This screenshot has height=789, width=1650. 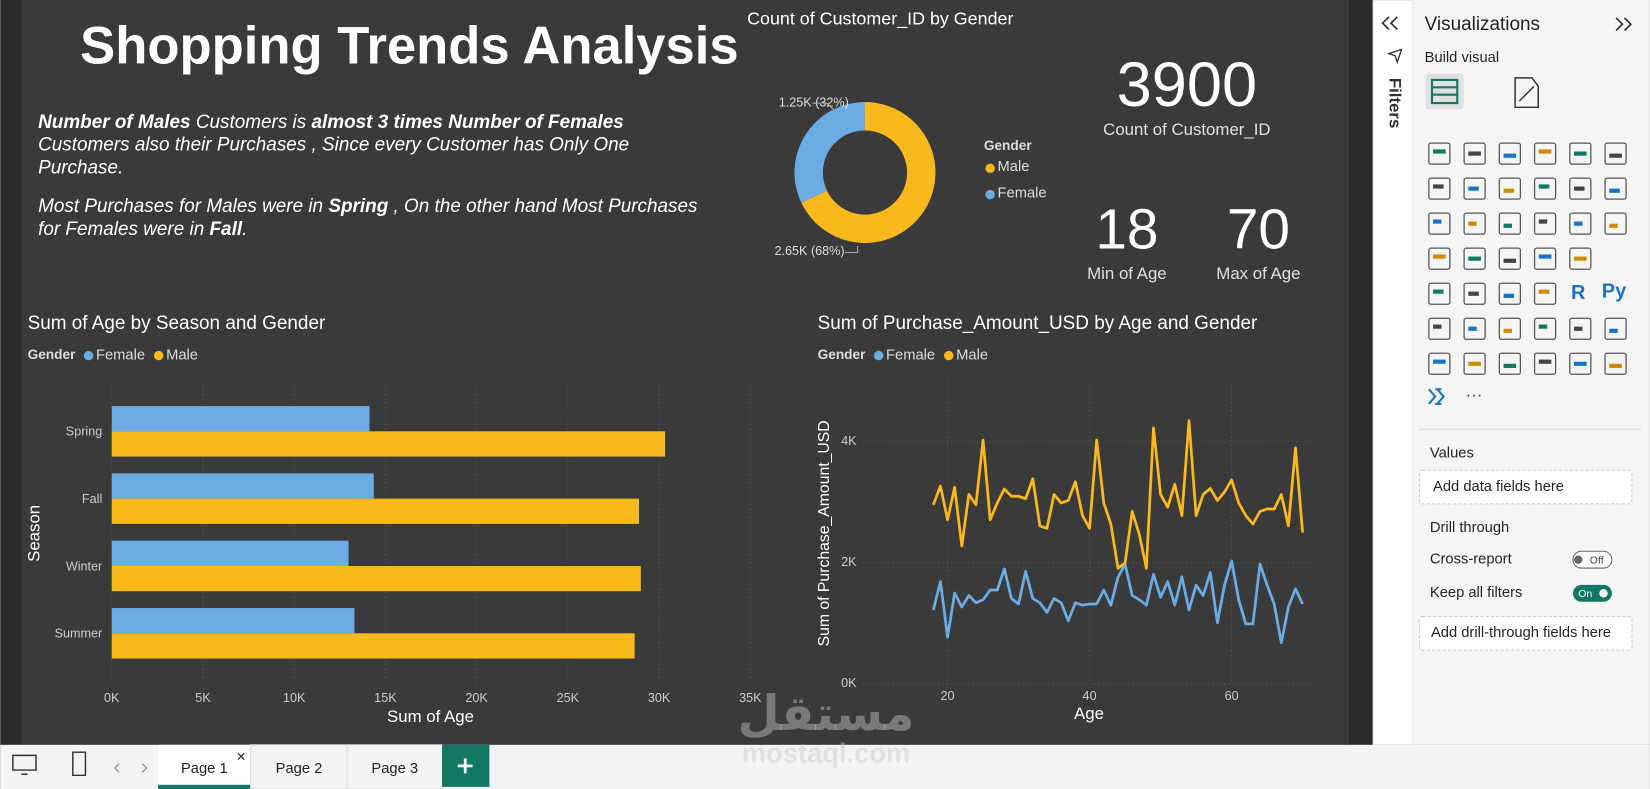 I want to click on build-visual-button, so click(x=1444, y=91).